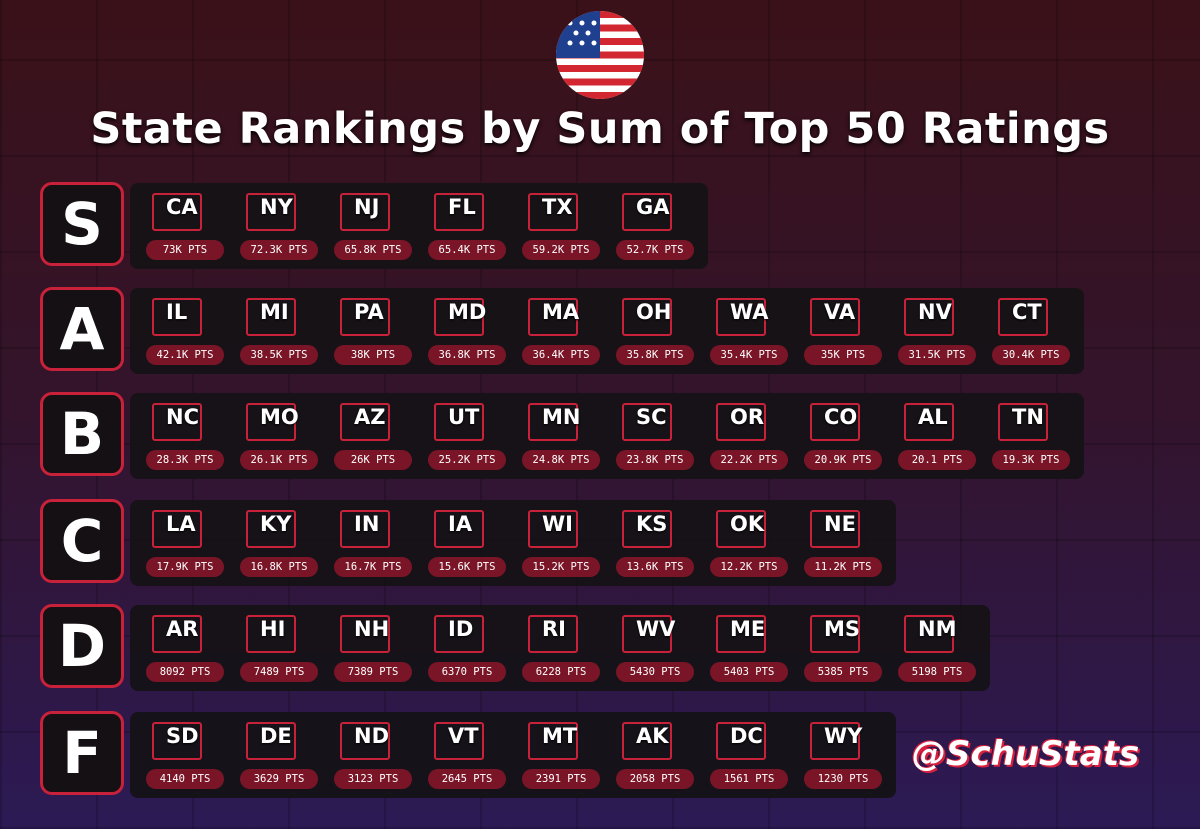  Describe the element at coordinates (467, 355) in the screenshot. I see `state-points: 36.8K PTS` at that location.